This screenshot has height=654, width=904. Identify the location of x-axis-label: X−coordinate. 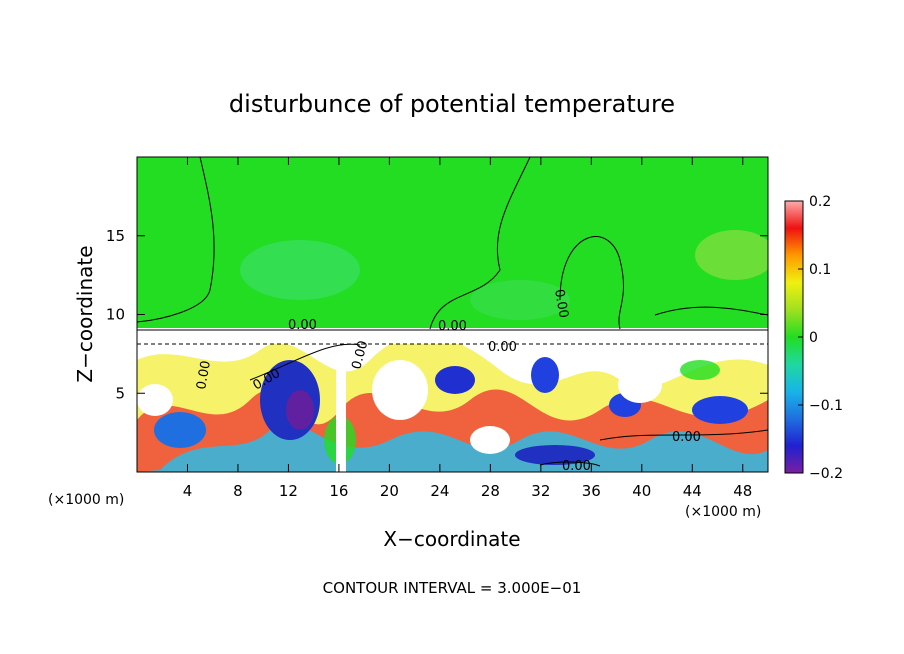
(451, 539).